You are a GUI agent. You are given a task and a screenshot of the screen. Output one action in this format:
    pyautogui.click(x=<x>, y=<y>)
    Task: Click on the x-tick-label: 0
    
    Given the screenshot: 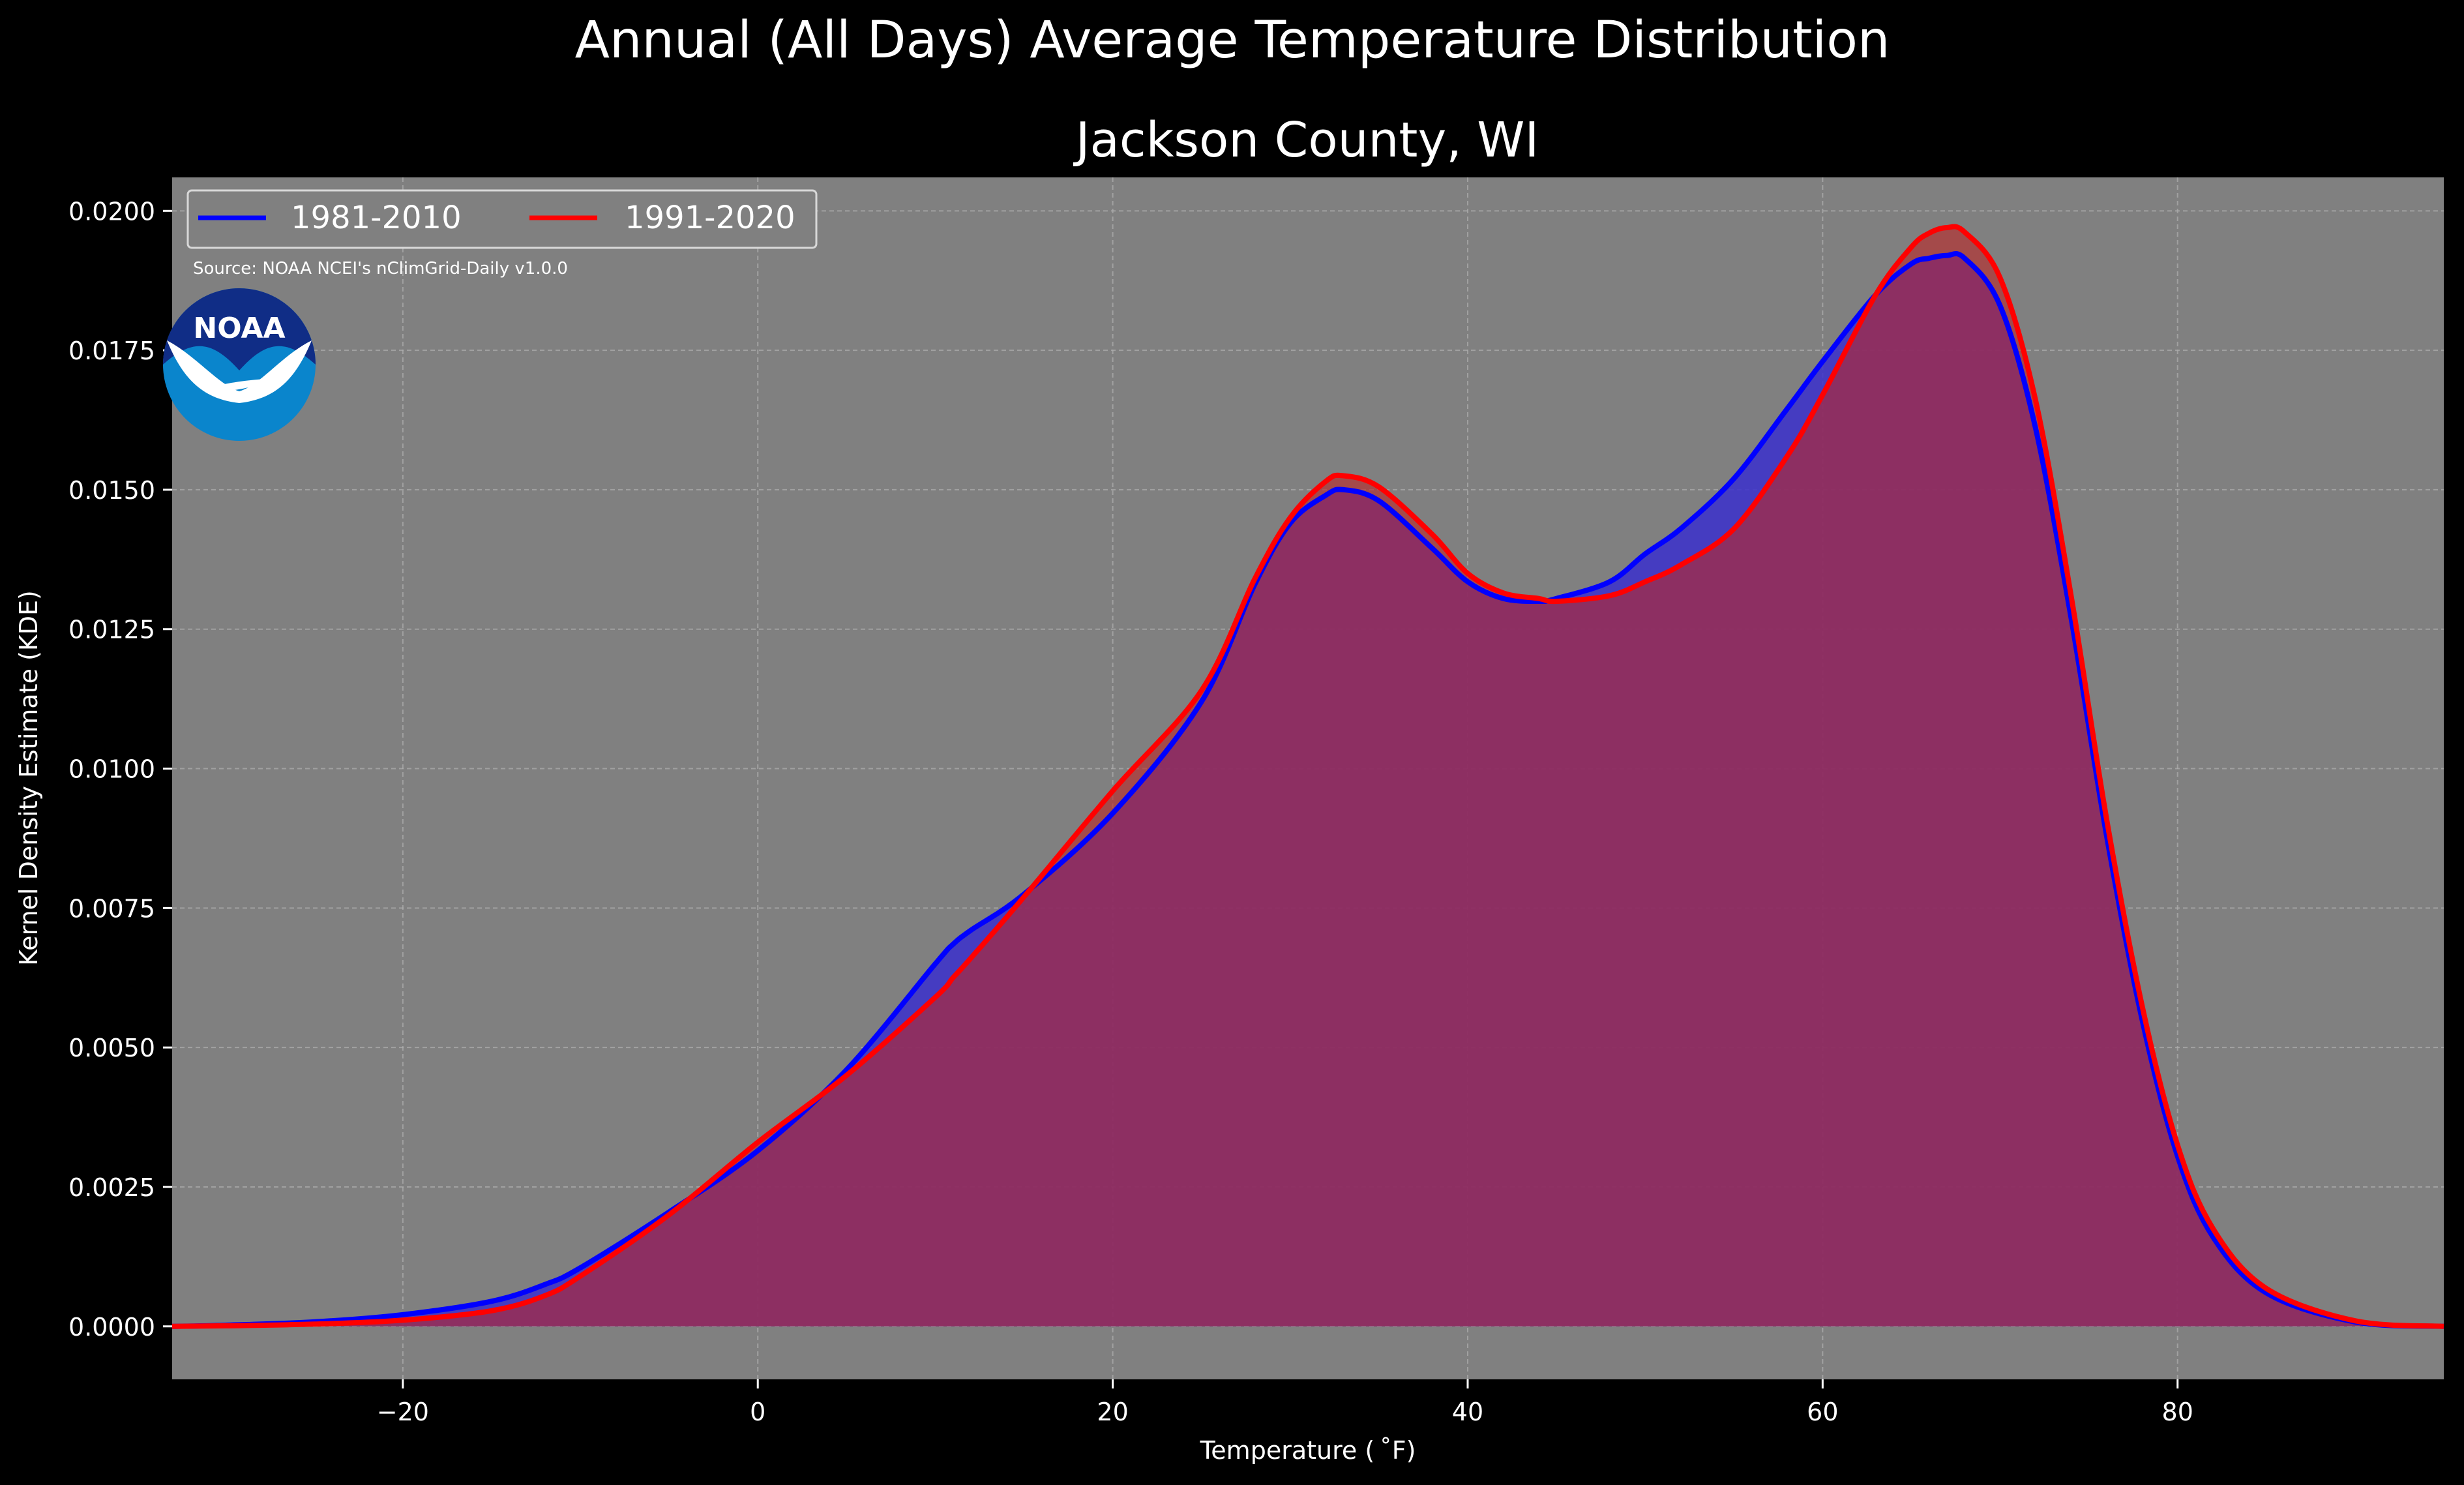 What is the action you would take?
    pyautogui.click(x=757, y=1412)
    